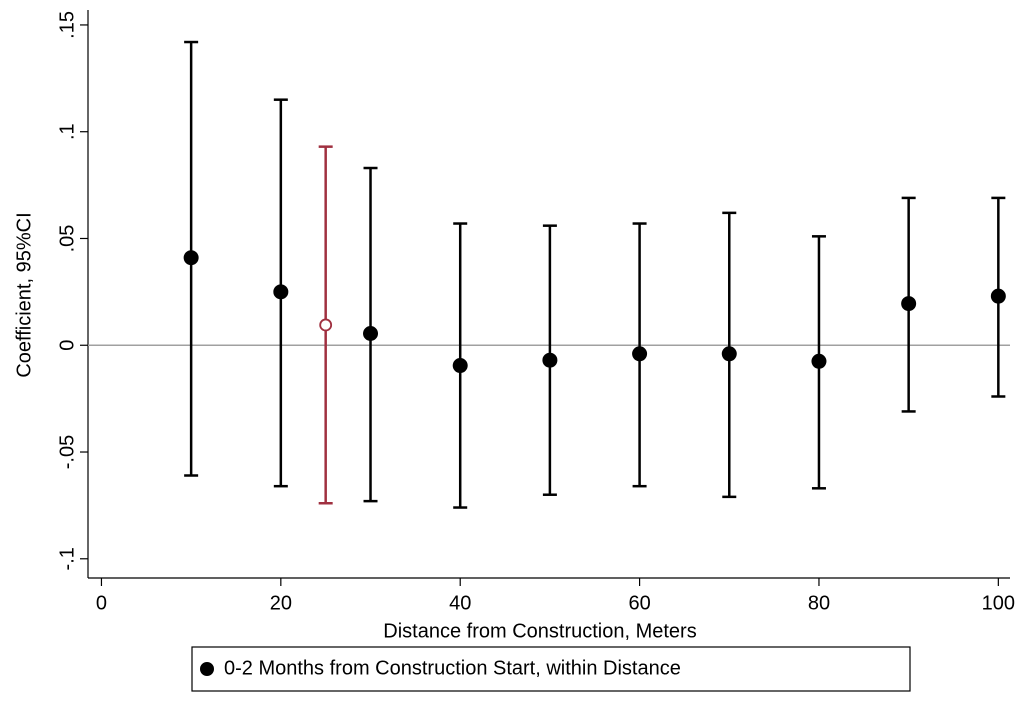  I want to click on y-tick-label: -.1, so click(67, 558).